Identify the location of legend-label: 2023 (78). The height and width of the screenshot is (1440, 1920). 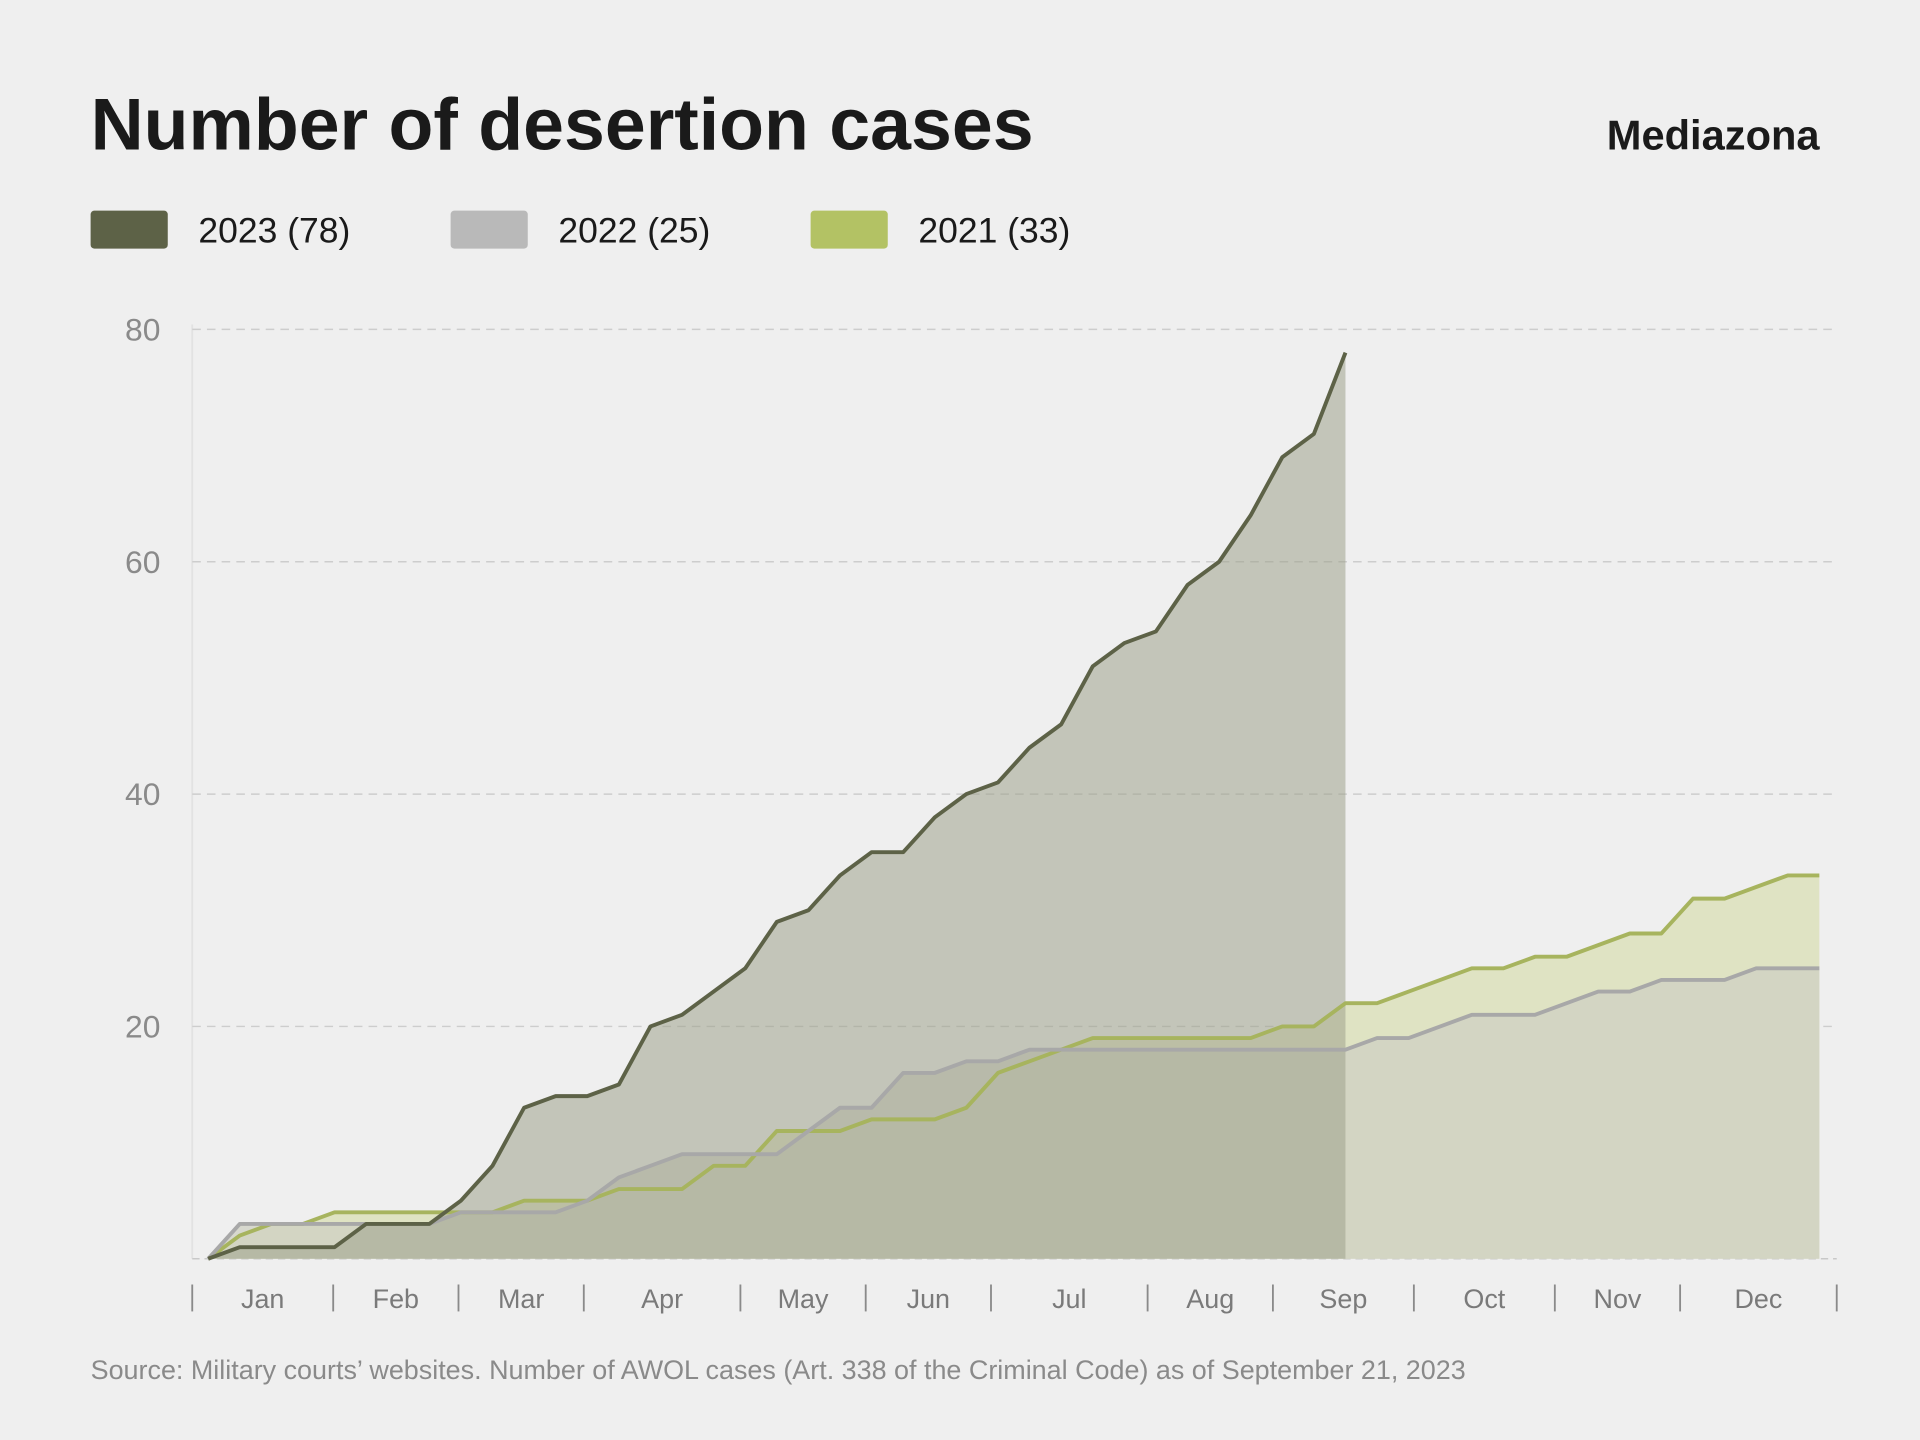
(274, 230).